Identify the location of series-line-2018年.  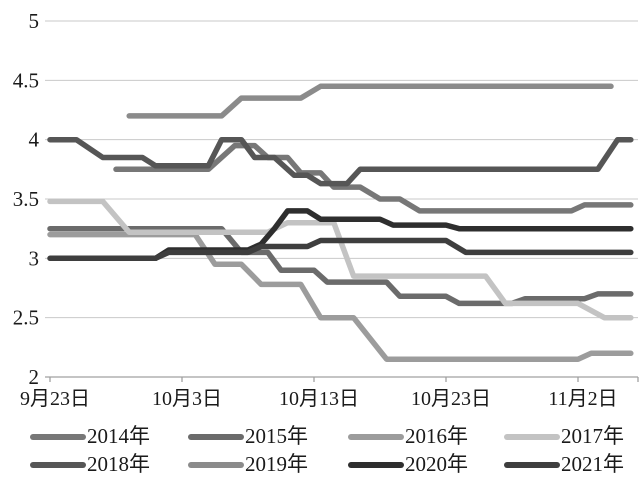
(340, 161).